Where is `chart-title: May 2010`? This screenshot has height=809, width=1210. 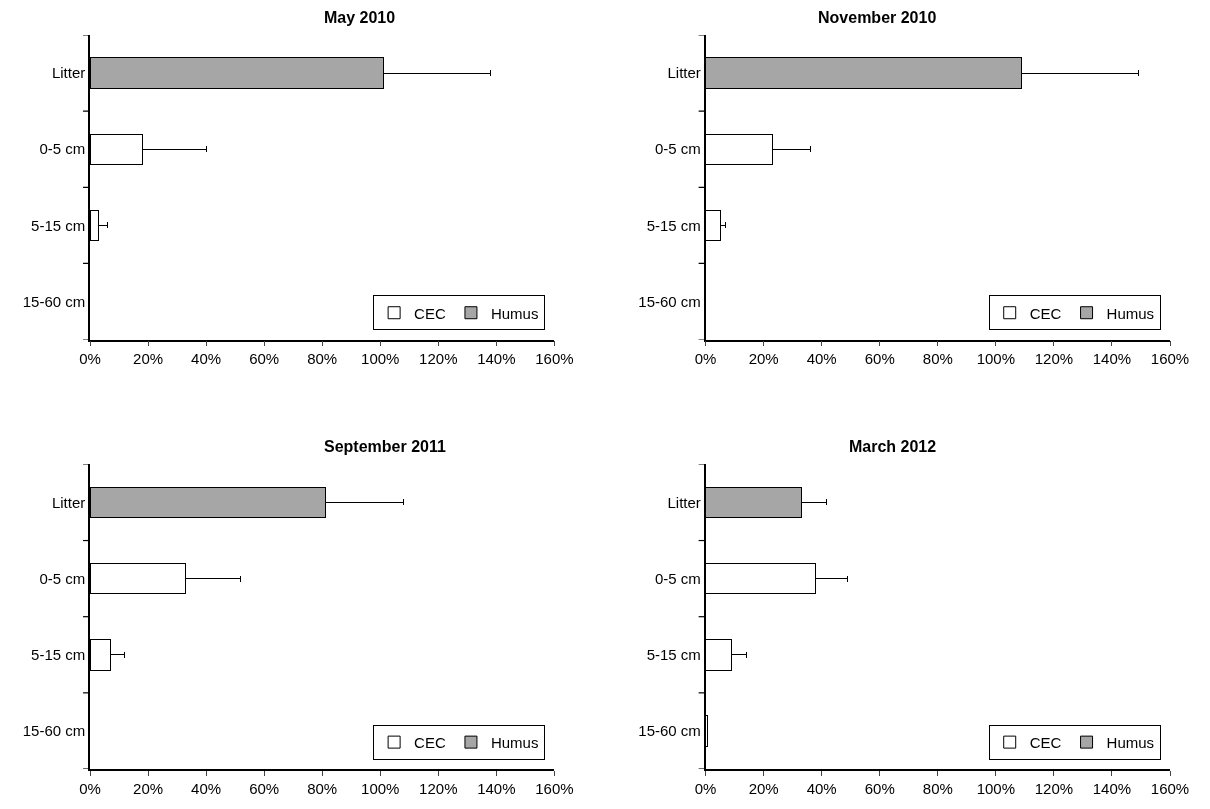
chart-title: May 2010 is located at coordinates (360, 17).